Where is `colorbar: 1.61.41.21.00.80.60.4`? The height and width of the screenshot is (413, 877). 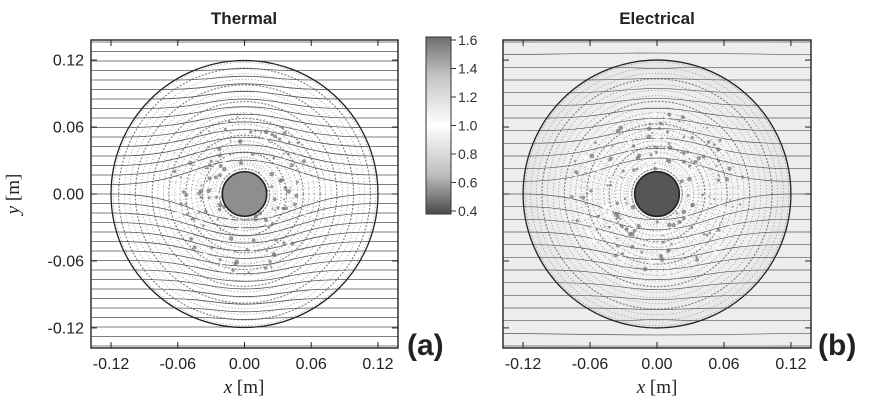 colorbar: 1.61.41.21.00.80.60.4 is located at coordinates (452, 125).